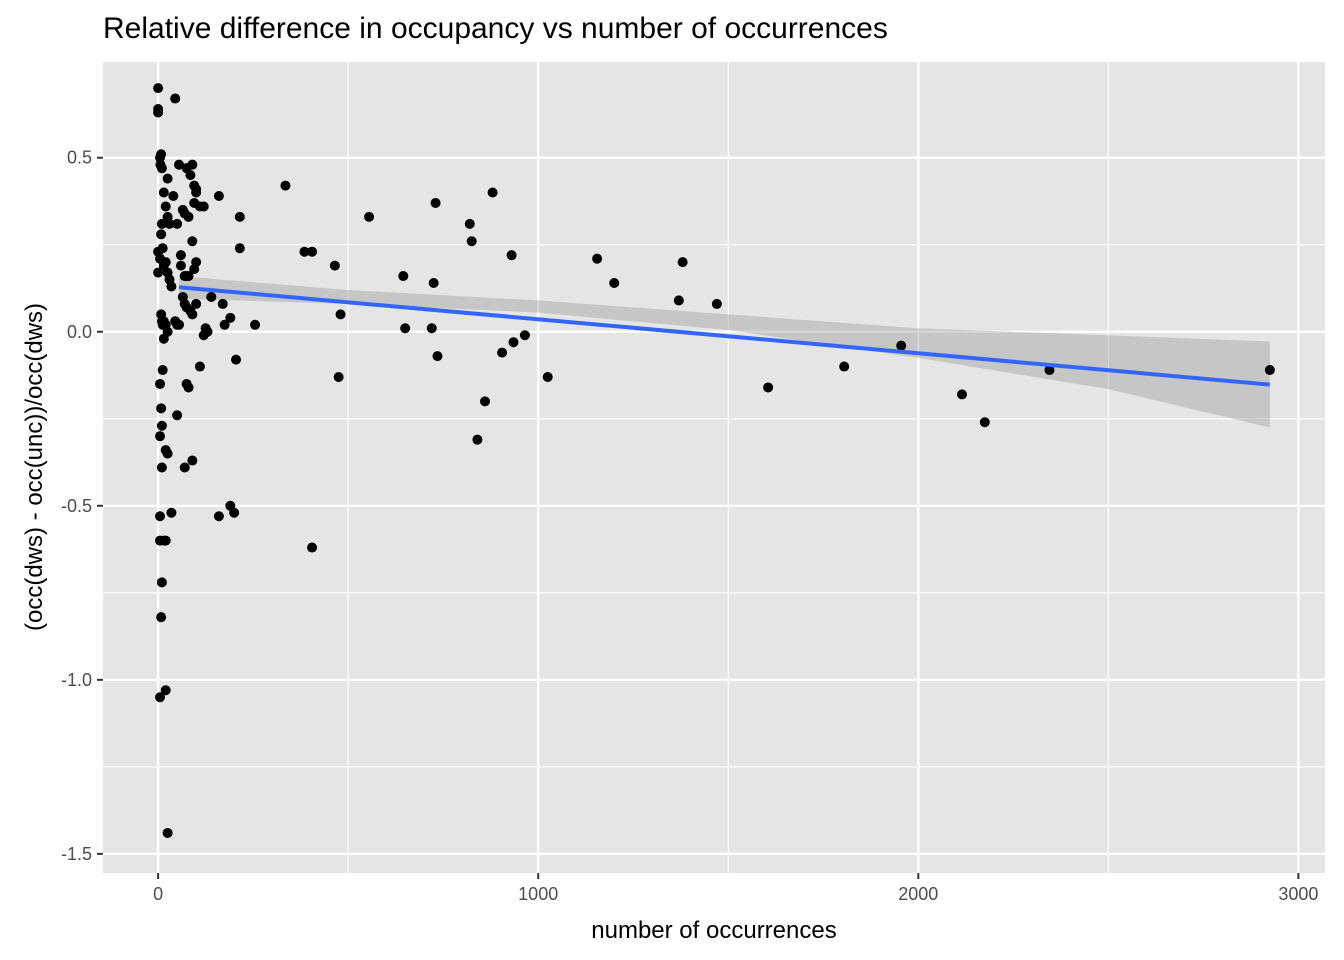 The image size is (1344, 960). I want to click on y-tick-label-1: -1.0, so click(76, 680).